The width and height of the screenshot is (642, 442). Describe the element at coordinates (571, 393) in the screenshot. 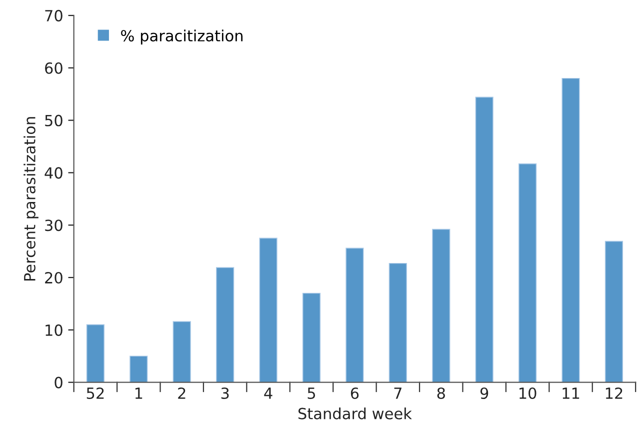

I see `x-tick-label: 11` at that location.